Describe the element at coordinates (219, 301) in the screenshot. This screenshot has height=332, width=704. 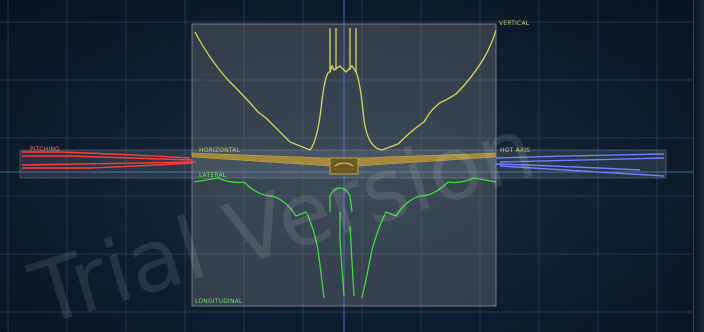
I see `label-longitudinal: LONGITUDINAL` at that location.